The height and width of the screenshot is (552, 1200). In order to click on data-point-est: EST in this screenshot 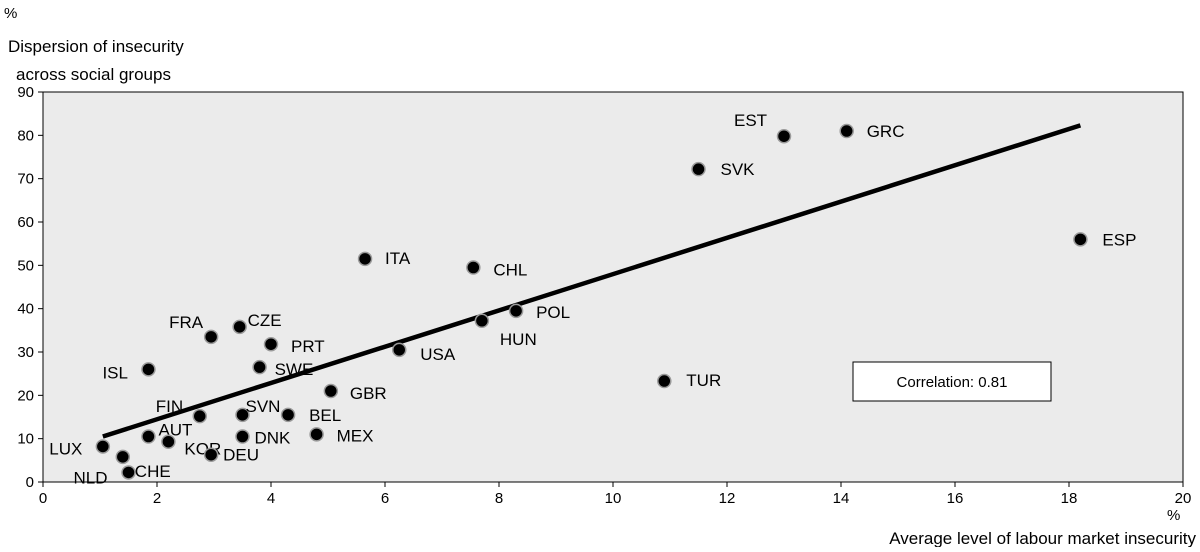, I will do `click(763, 127)`.